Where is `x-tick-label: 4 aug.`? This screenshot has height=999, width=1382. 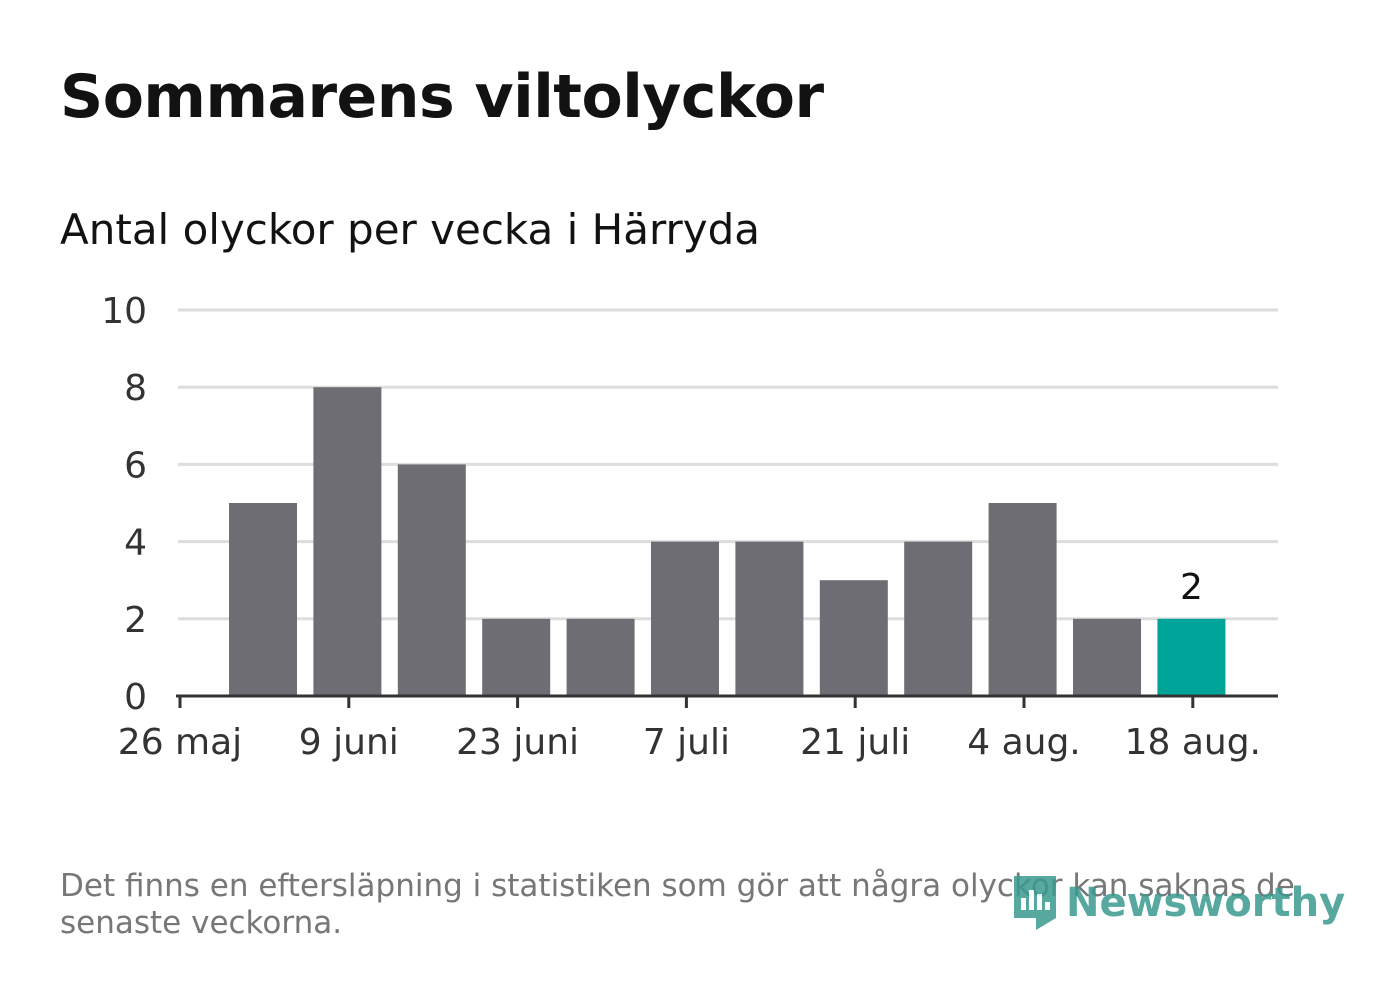
x-tick-label: 4 aug. is located at coordinates (1024, 742).